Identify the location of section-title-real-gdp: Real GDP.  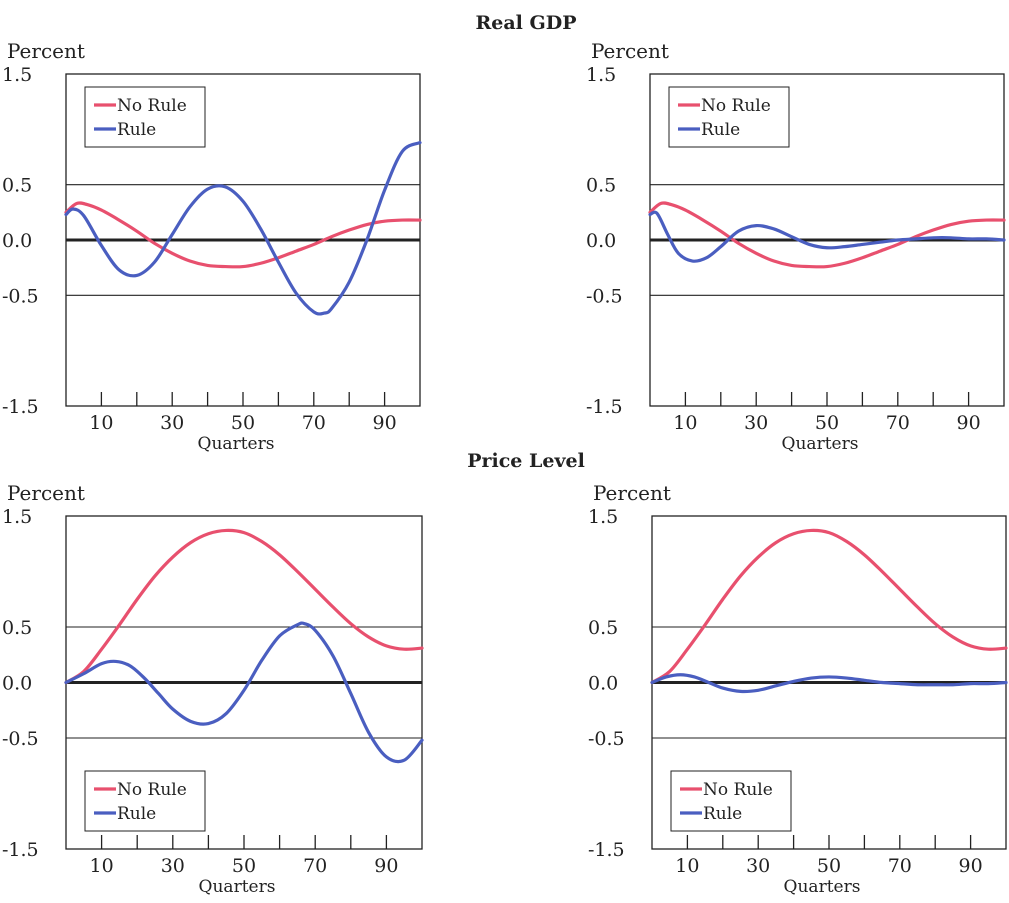
(525, 23).